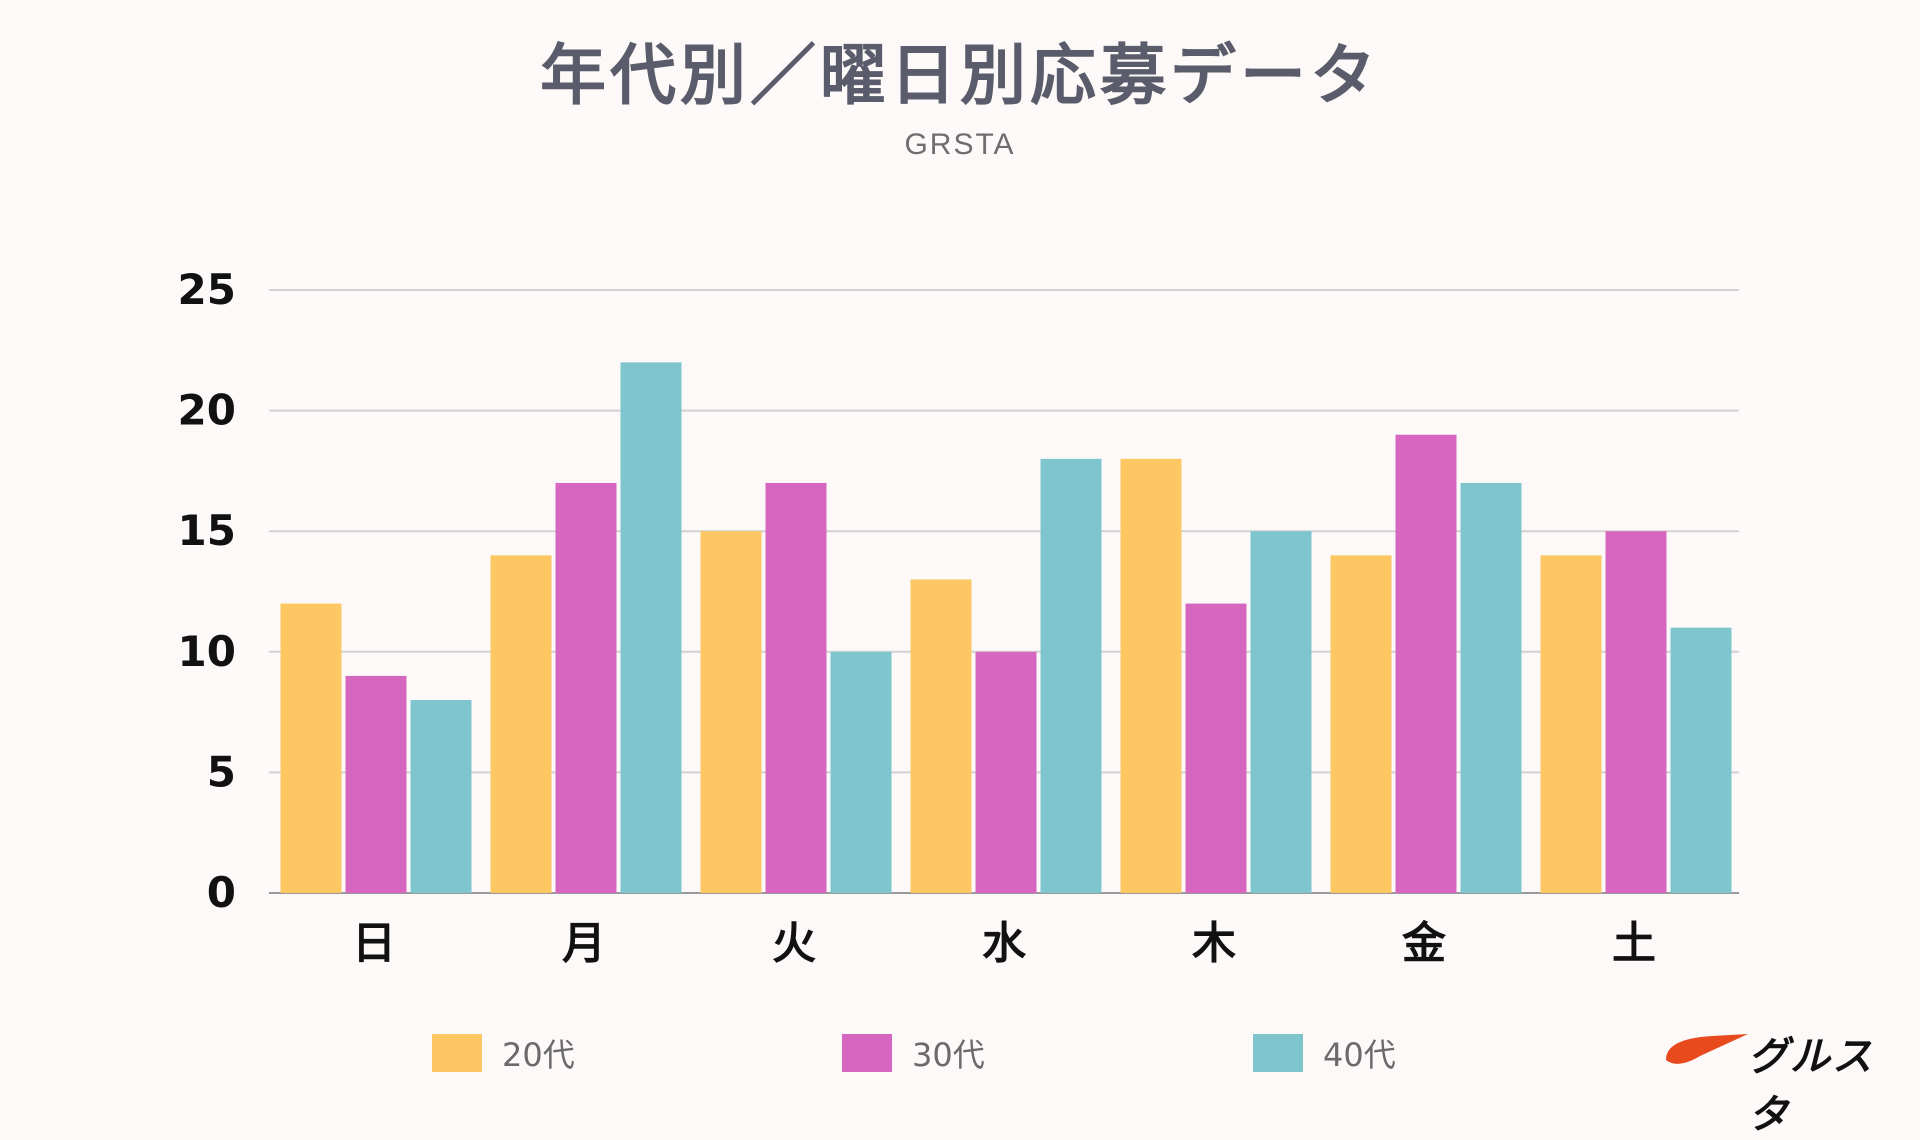  Describe the element at coordinates (207, 651) in the screenshot. I see `y-tick-label: 10` at that location.